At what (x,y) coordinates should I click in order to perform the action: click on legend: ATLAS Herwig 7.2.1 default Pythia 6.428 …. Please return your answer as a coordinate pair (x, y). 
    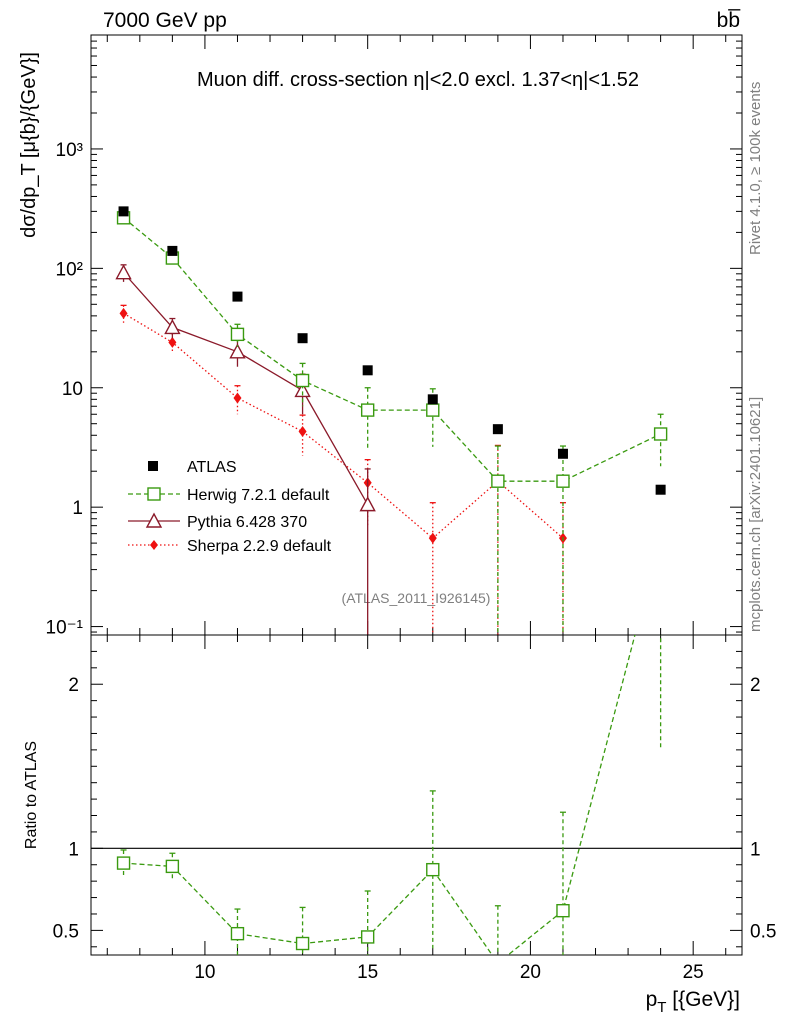
    Looking at the image, I should click on (230, 507).